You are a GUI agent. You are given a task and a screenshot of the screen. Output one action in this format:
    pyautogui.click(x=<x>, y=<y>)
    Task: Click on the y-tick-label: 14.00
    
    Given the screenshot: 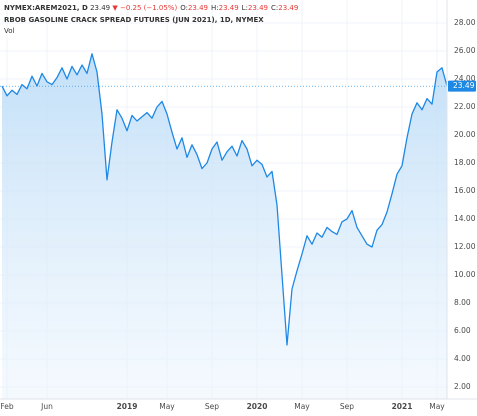 What is the action you would take?
    pyautogui.click(x=465, y=218)
    